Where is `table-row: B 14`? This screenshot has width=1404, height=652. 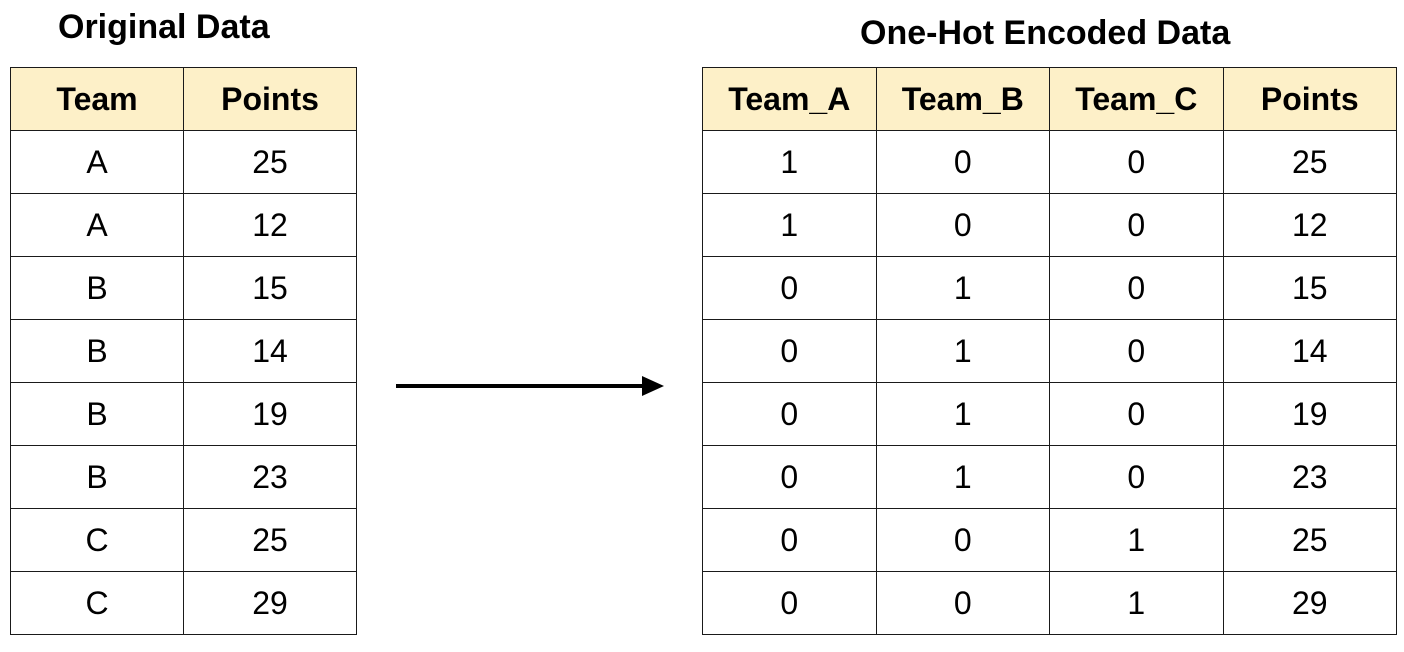
table-row: B 14 is located at coordinates (183, 351).